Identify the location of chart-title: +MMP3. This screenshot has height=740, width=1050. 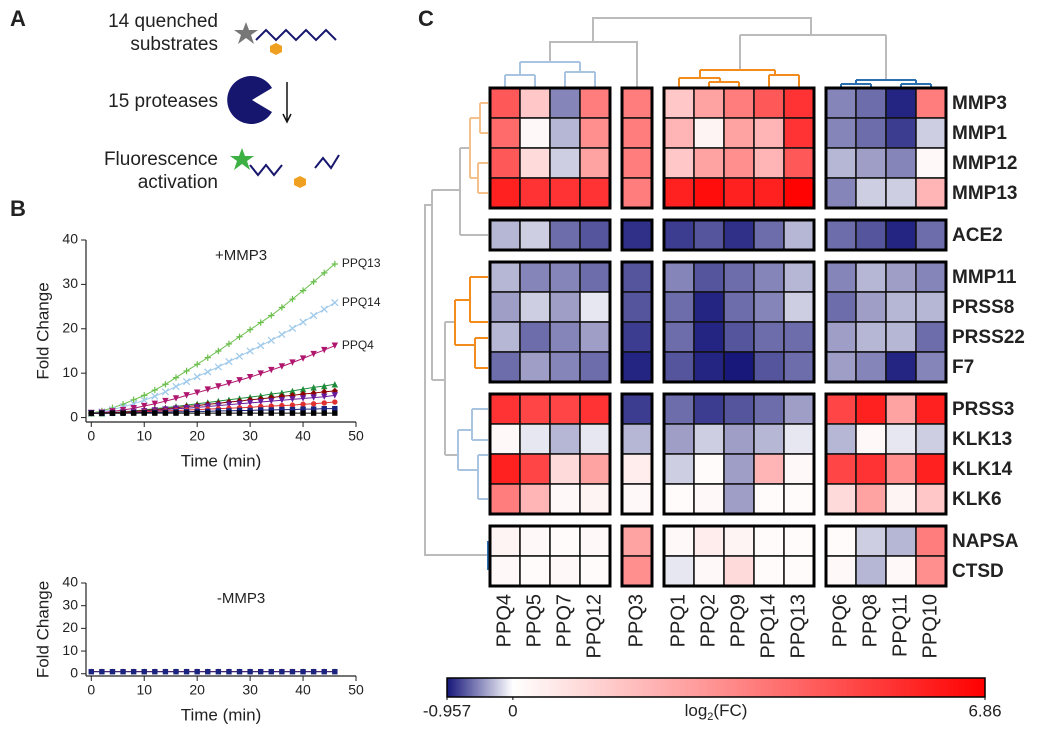
(241, 255).